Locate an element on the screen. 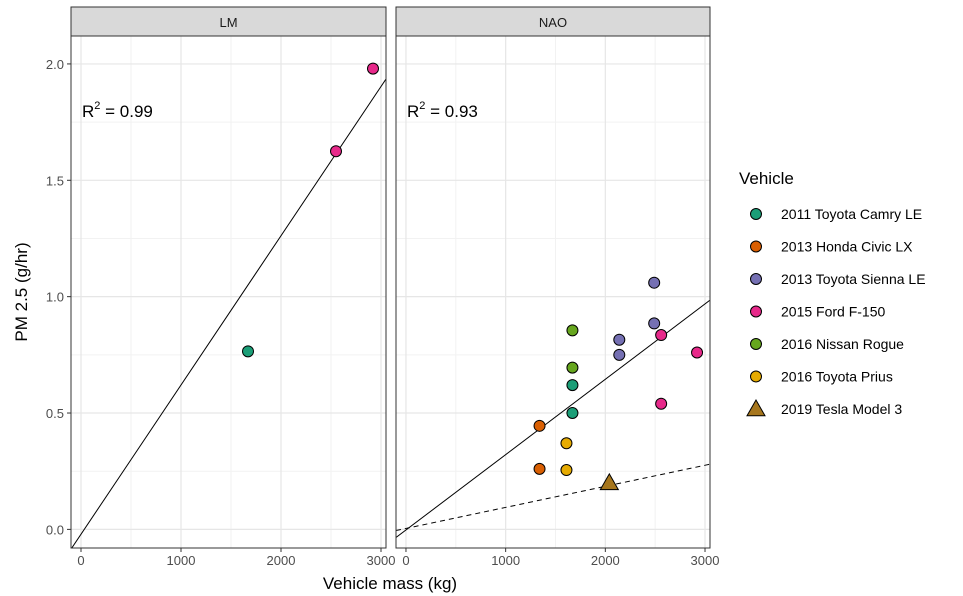 The height and width of the screenshot is (596, 963). y-tick-label: 1.5 is located at coordinates (55, 180).